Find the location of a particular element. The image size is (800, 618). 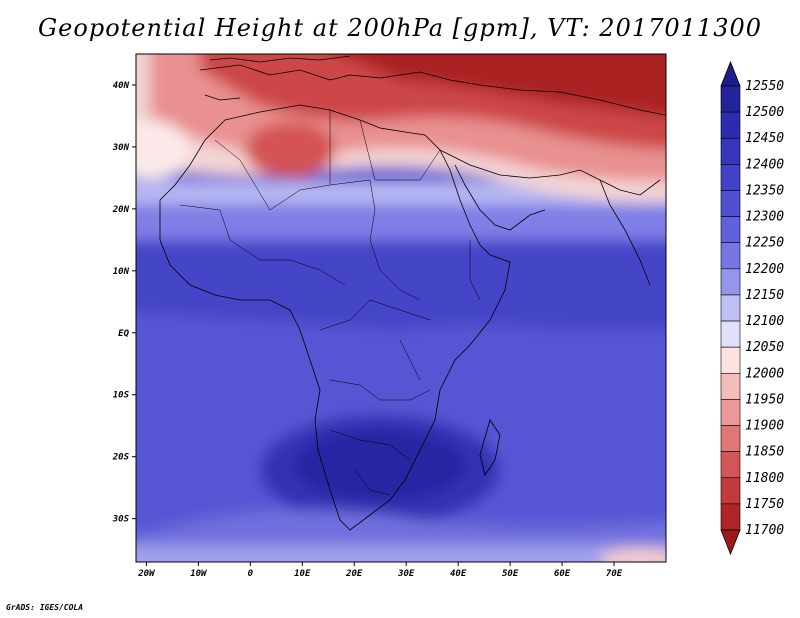

y-tick-label: 30N is located at coordinates (121, 148).